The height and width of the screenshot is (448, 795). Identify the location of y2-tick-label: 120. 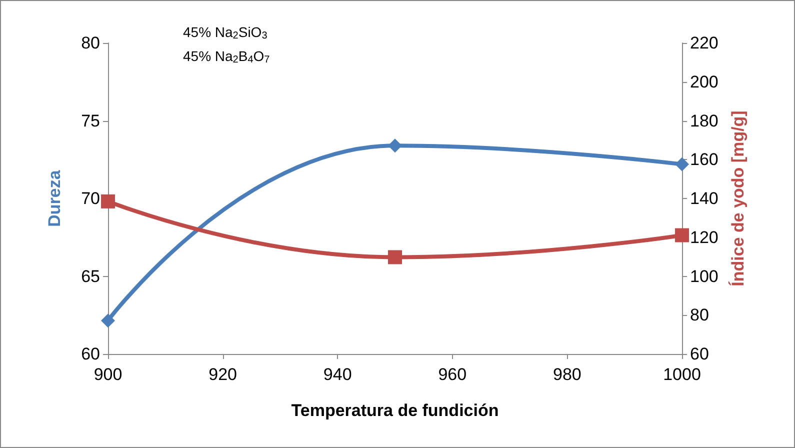
(704, 237).